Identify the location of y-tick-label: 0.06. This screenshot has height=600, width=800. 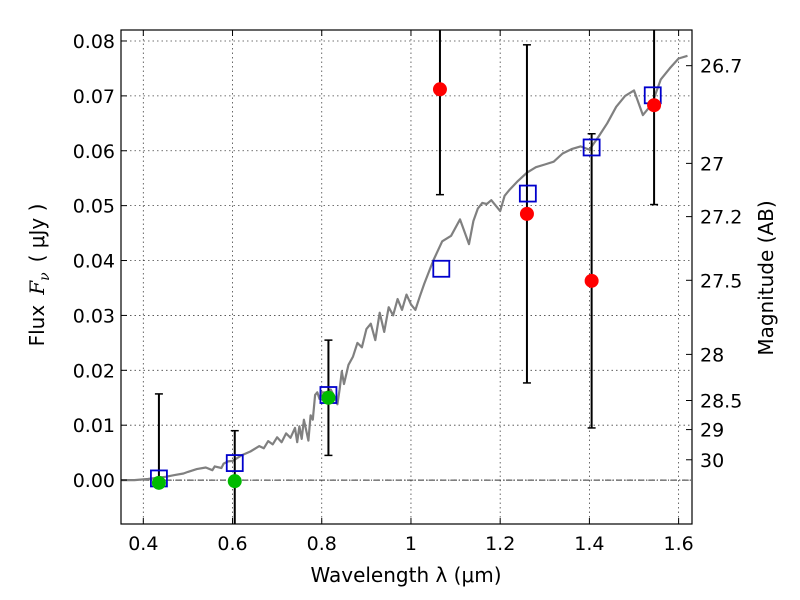
(94, 152).